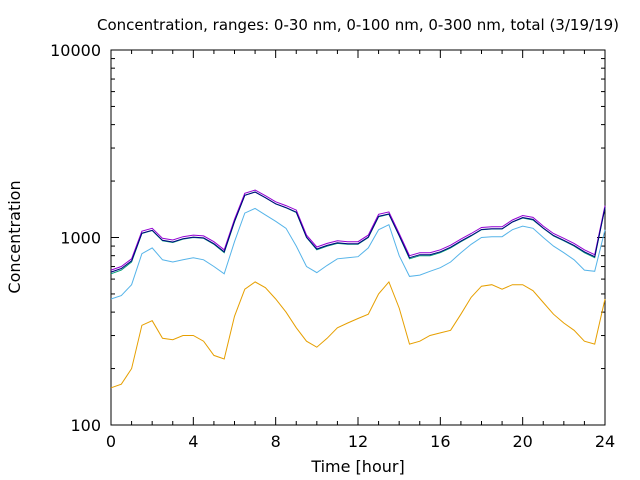 Image resolution: width=640 pixels, height=480 pixels. Describe the element at coordinates (605, 441) in the screenshot. I see `x-tick-label: 24` at that location.